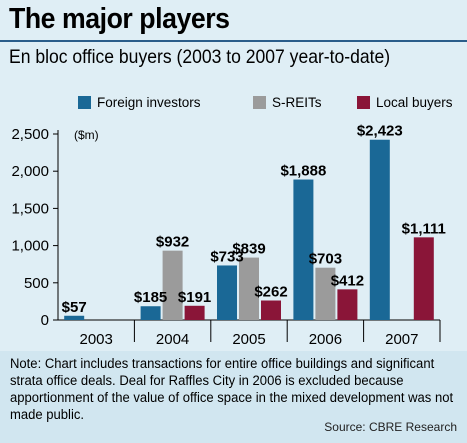  Describe the element at coordinates (172, 242) in the screenshot. I see `data-label-sreits: $932` at that location.